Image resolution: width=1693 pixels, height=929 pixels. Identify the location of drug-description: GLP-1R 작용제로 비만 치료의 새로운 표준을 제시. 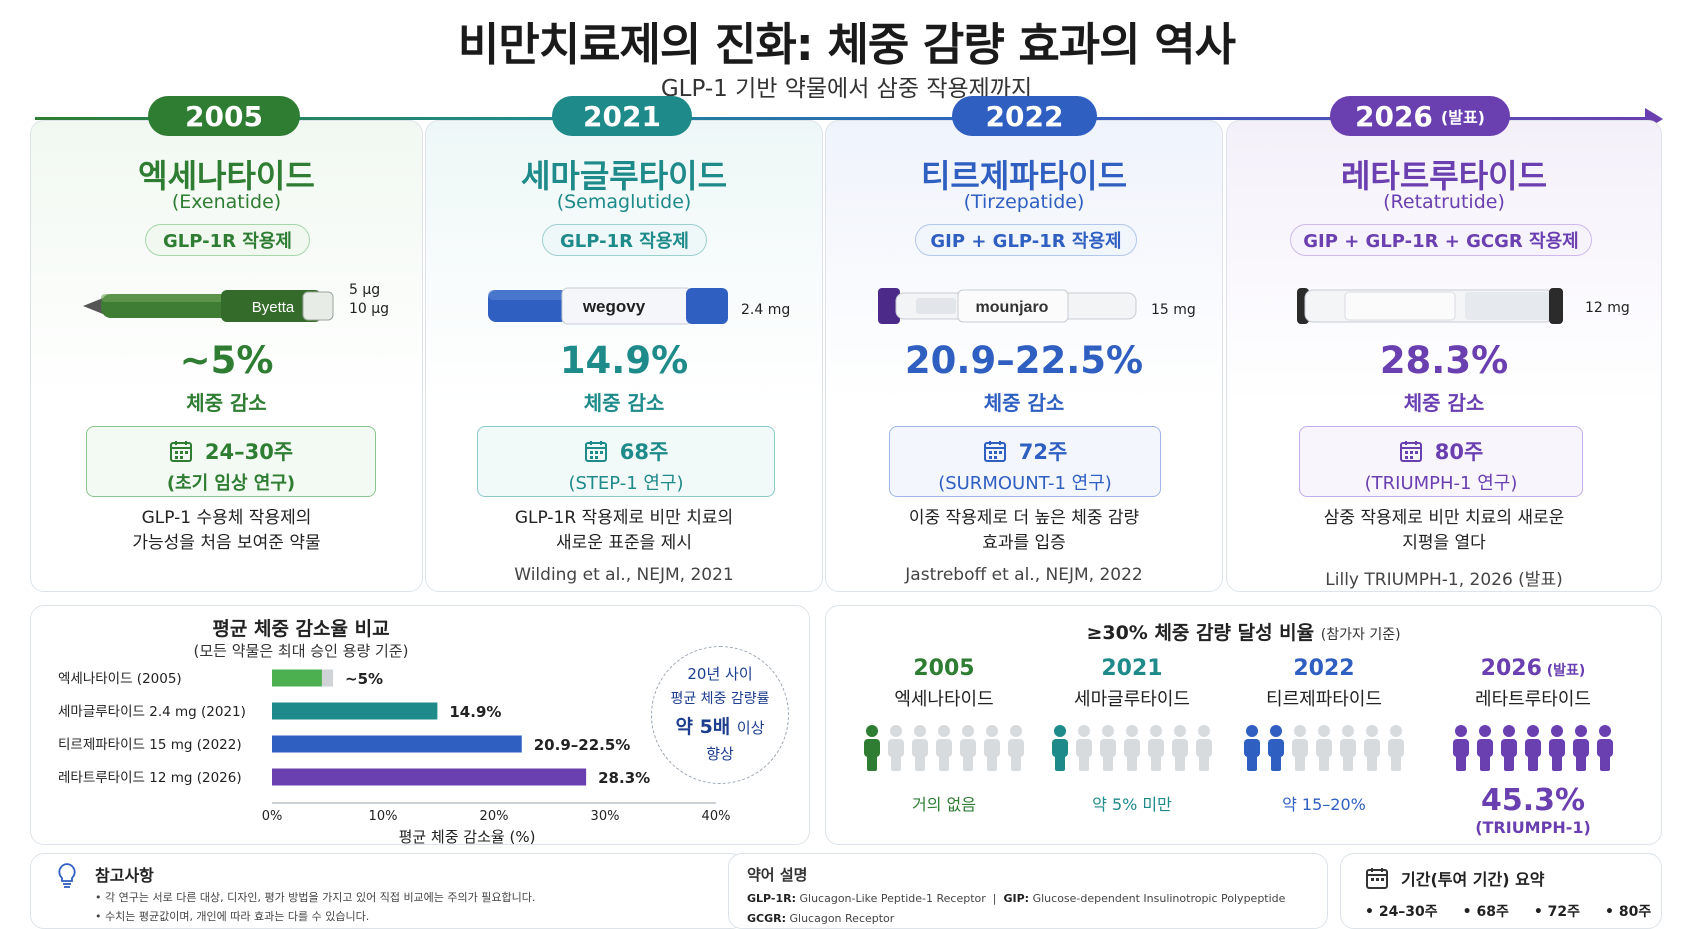
(624, 531).